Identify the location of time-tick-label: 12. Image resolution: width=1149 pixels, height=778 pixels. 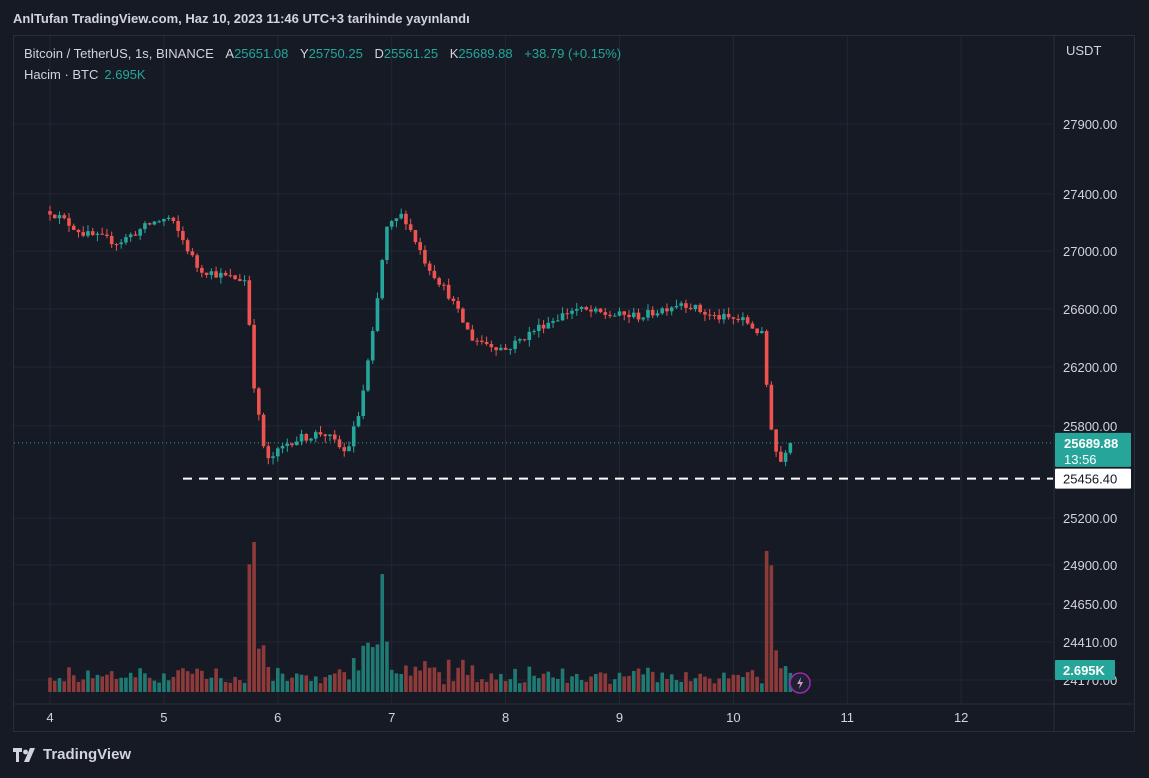
(961, 717).